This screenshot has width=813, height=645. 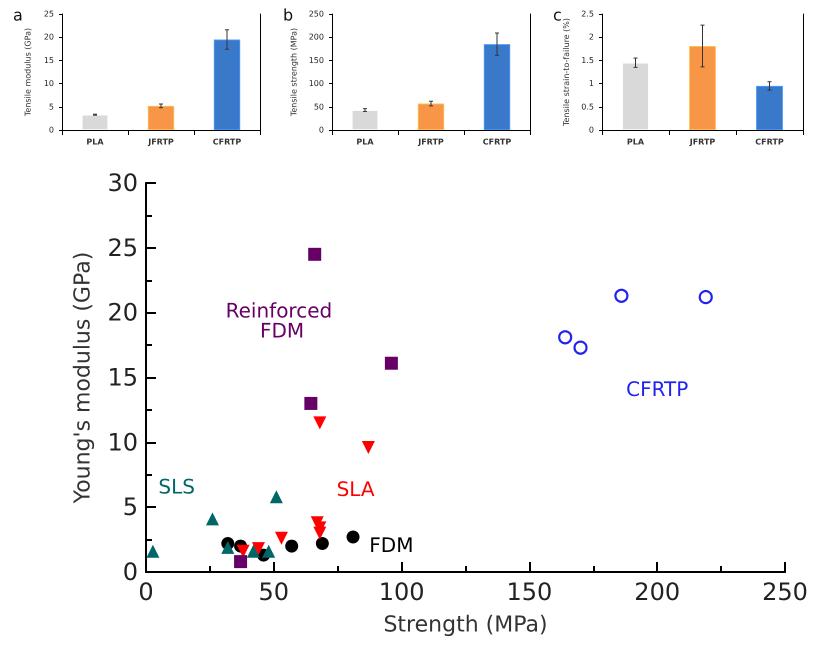 What do you see at coordinates (28, 73) in the screenshot?
I see `y-axis-title: Tensile modulus (GPa)` at bounding box center [28, 73].